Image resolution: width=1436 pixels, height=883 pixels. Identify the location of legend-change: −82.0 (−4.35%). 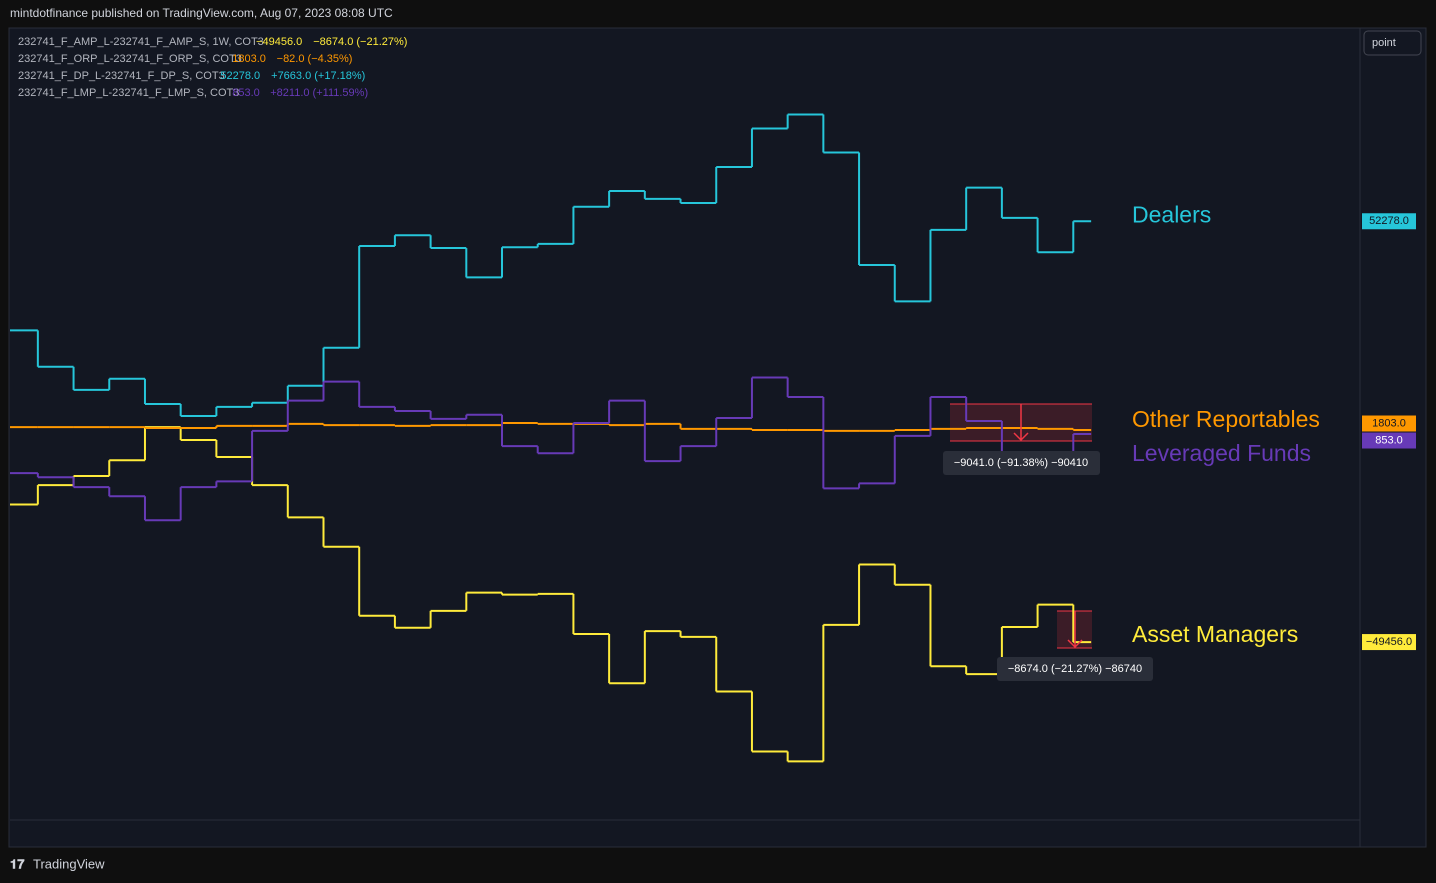
(315, 59).